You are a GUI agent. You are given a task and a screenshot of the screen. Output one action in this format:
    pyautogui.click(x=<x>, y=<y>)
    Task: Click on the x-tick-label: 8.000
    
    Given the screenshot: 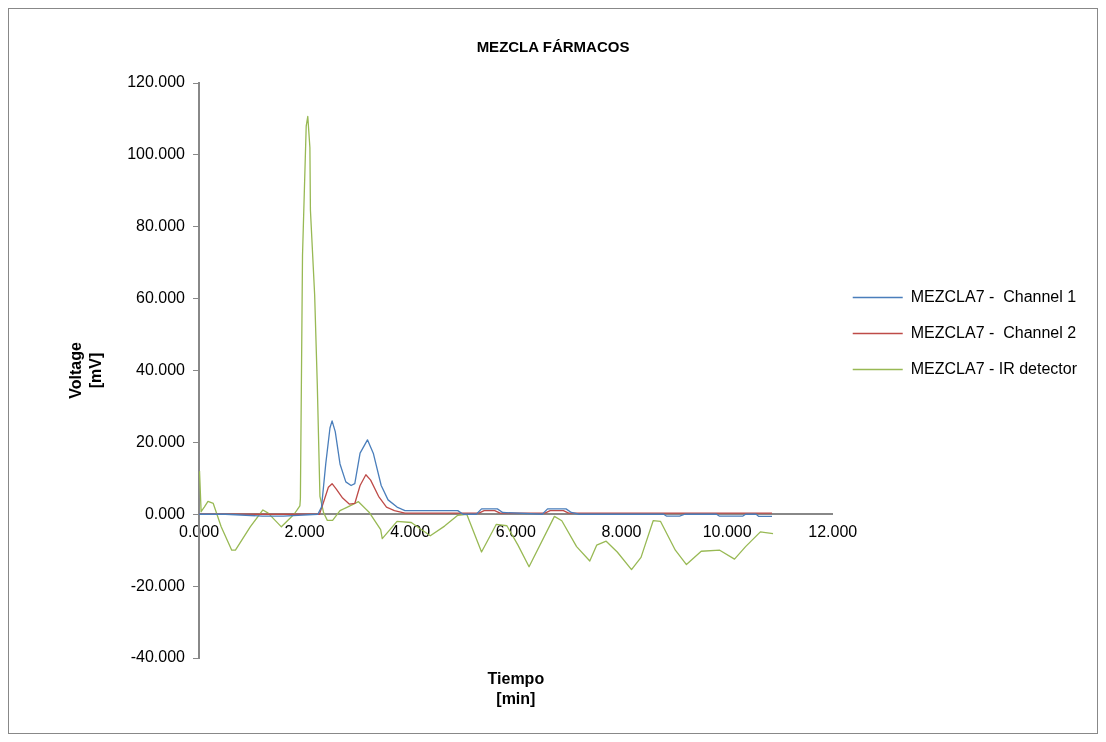 What is the action you would take?
    pyautogui.click(x=621, y=532)
    